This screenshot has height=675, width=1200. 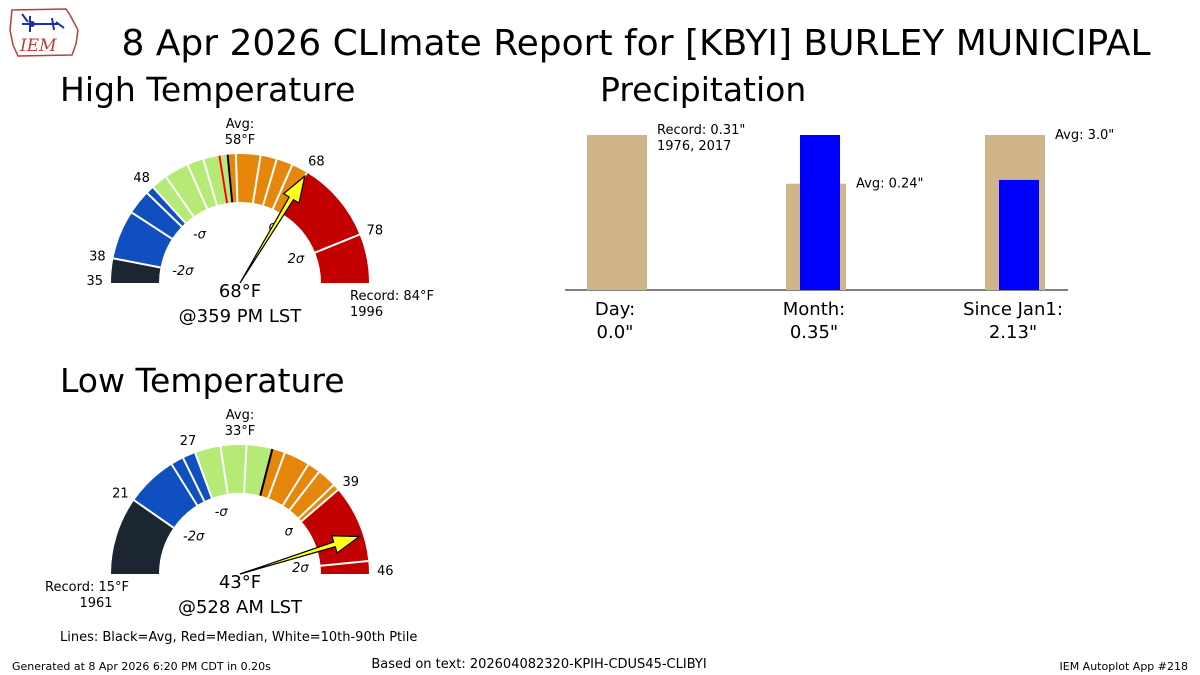 I want to click on observed-value: 68°F, so click(x=240, y=291).